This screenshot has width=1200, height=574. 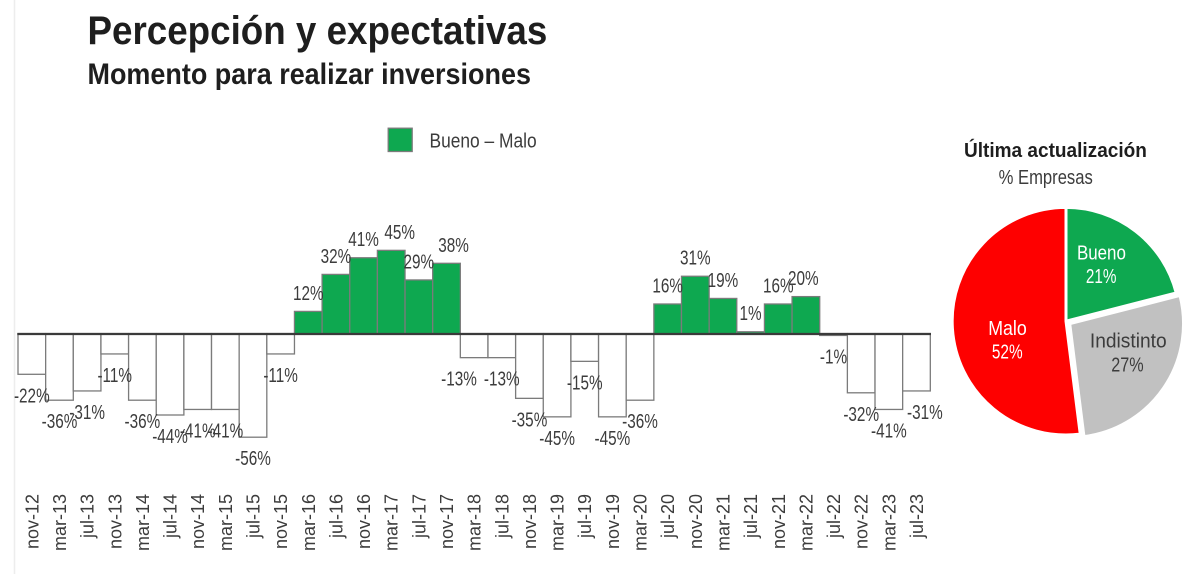 I want to click on svg-text: jul-16, so click(x=336, y=516).